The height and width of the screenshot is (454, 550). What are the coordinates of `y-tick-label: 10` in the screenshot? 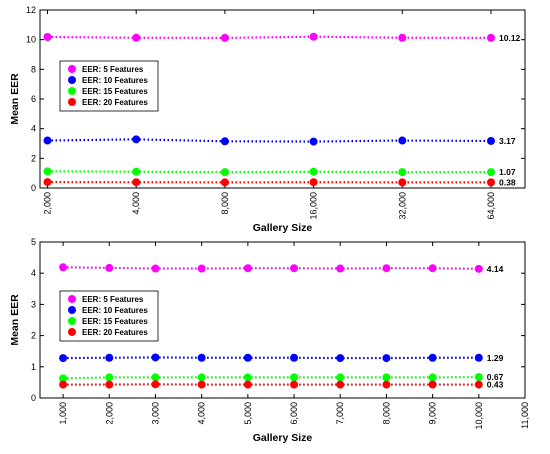 It's located at (31, 40).